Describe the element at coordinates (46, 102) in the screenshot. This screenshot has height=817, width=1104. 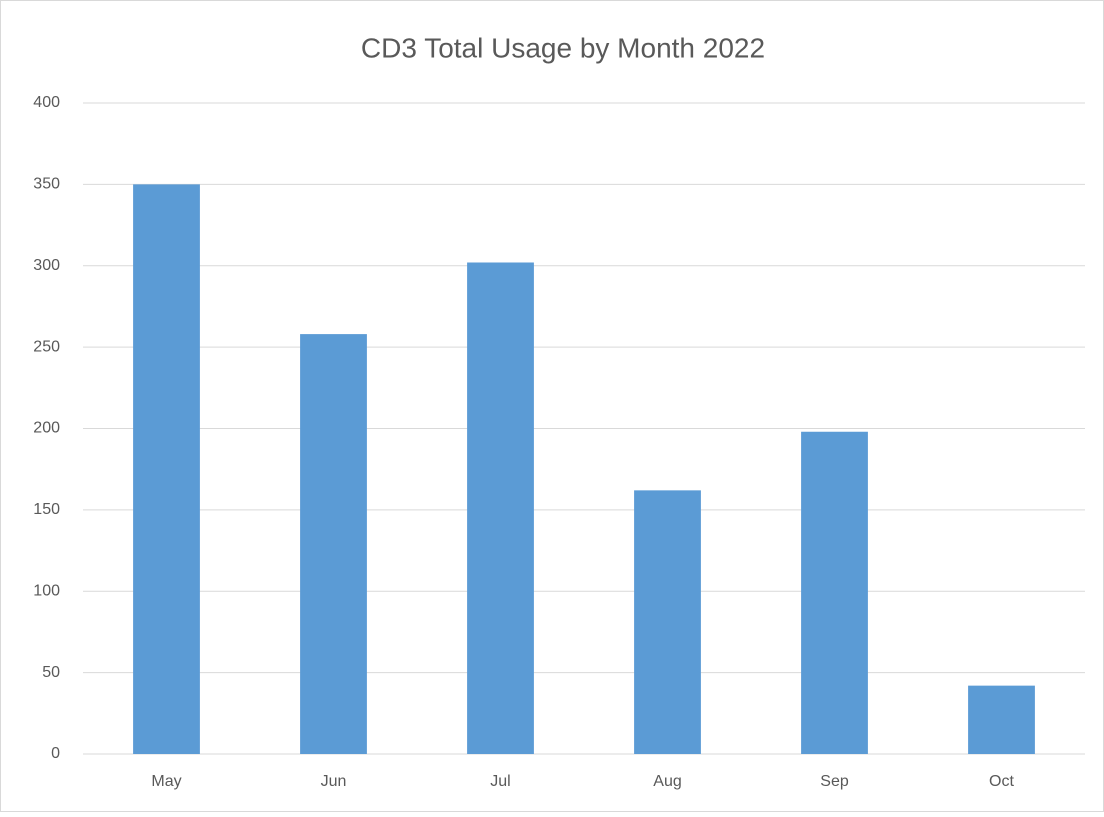
I see `y-tick-label: 400` at that location.